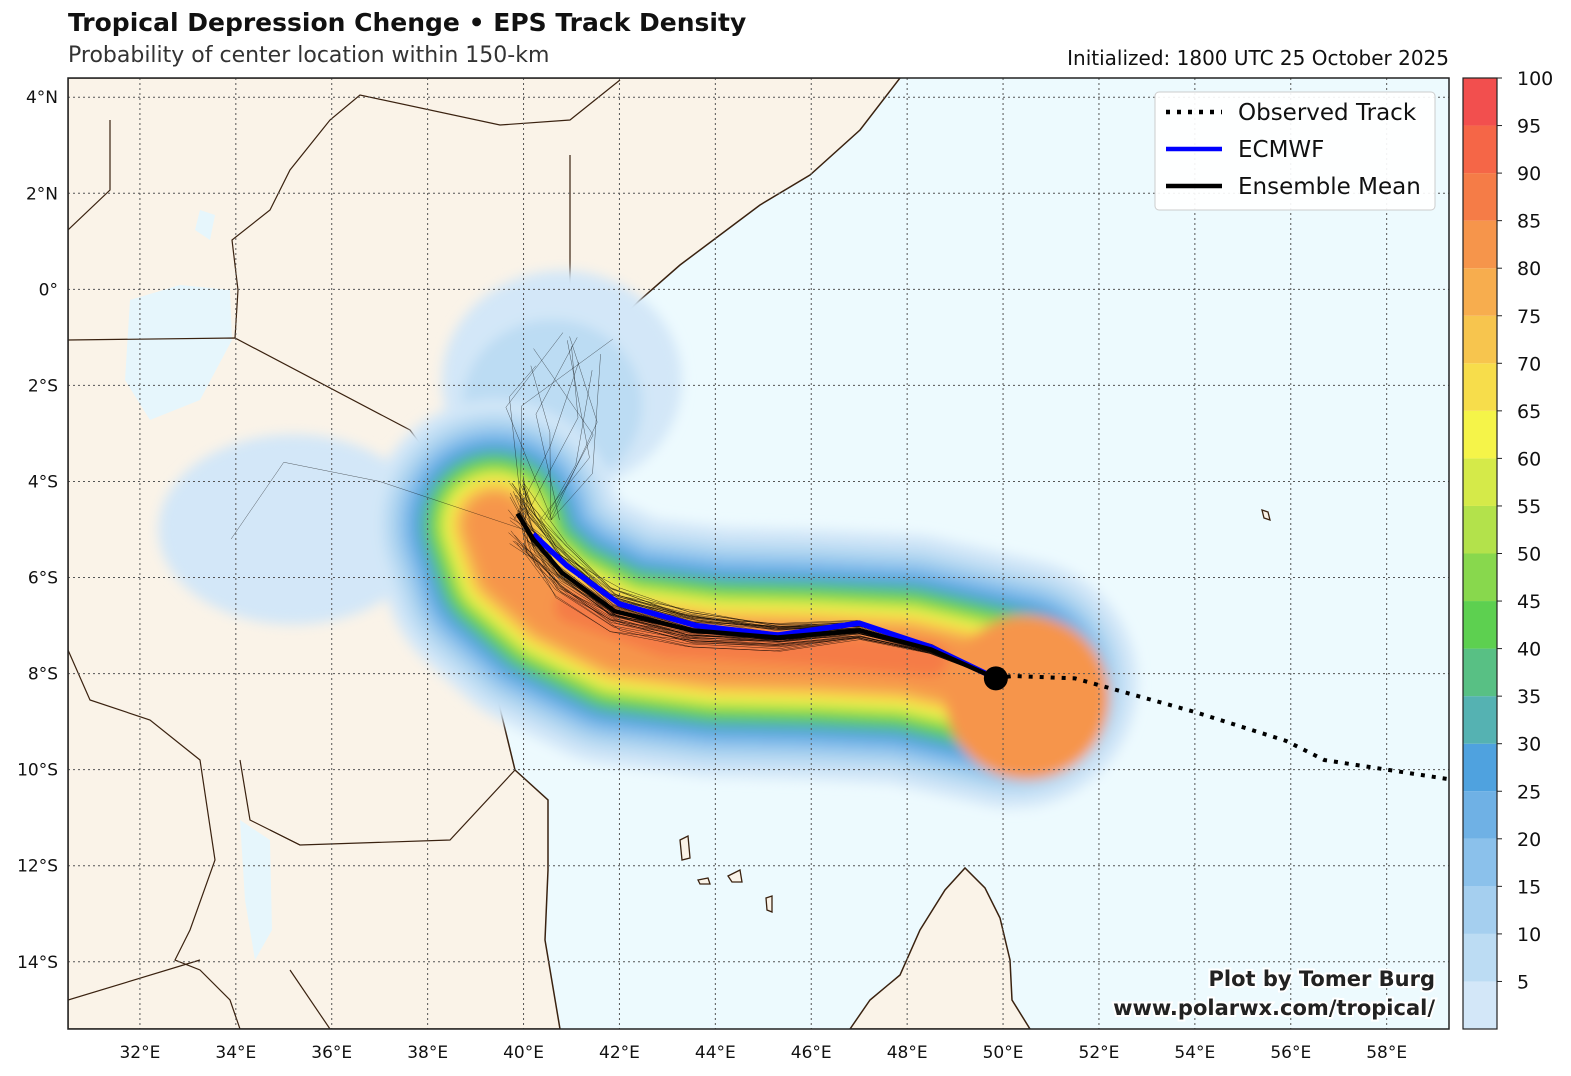 The width and height of the screenshot is (1571, 1076). Describe the element at coordinates (1529, 745) in the screenshot. I see `colorbar-tick-label: 30` at that location.